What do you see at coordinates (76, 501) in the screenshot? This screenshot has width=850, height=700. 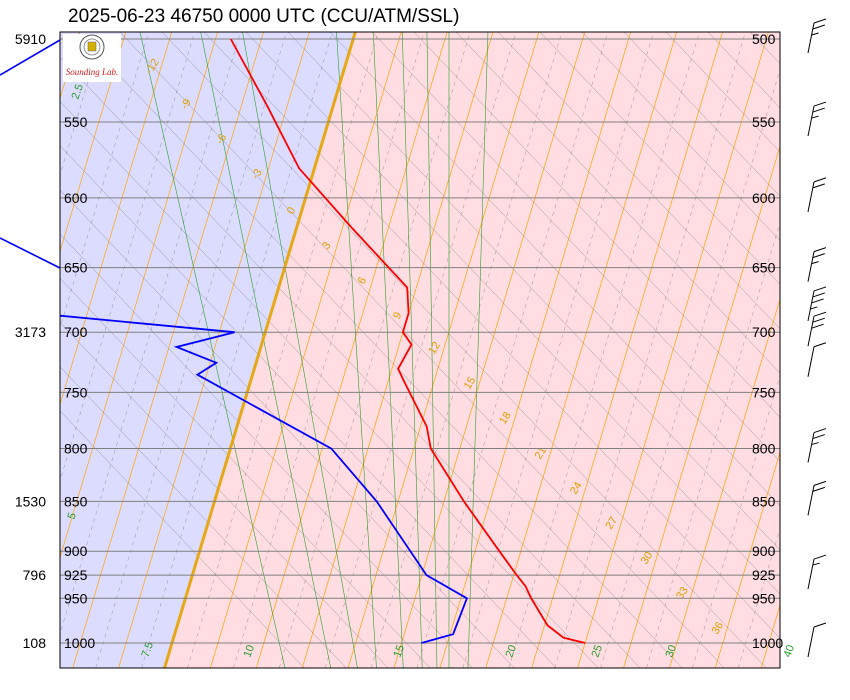 I see `pressure-tick-left: 850` at bounding box center [76, 501].